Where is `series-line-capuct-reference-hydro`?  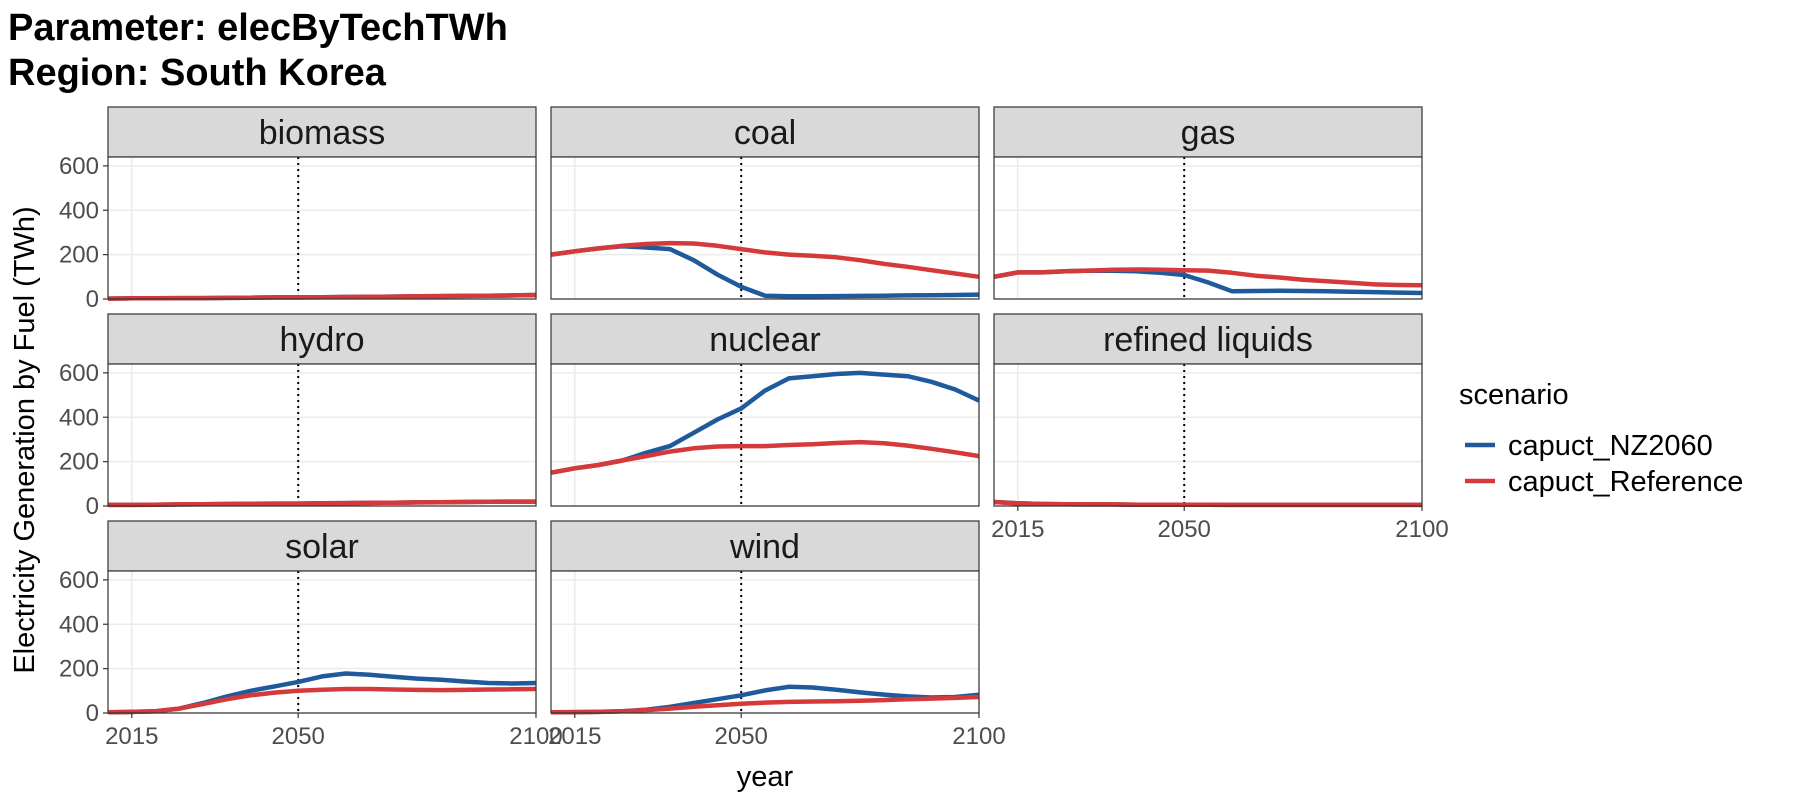
series-line-capuct-reference-hydro is located at coordinates (322, 503).